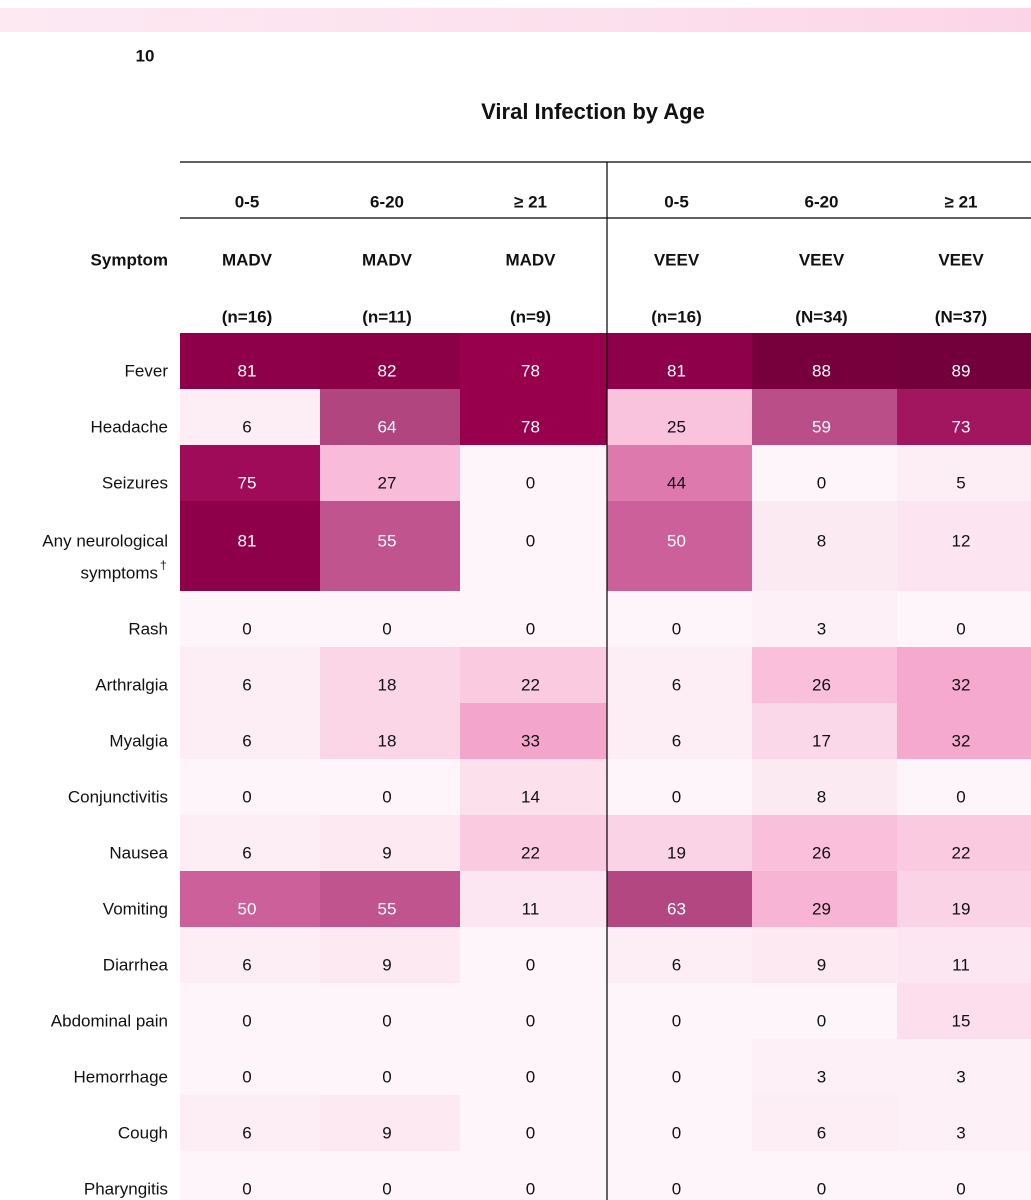 Image resolution: width=1031 pixels, height=1200 pixels. Describe the element at coordinates (247, 201) in the screenshot. I see `age-header: 0-5` at that location.